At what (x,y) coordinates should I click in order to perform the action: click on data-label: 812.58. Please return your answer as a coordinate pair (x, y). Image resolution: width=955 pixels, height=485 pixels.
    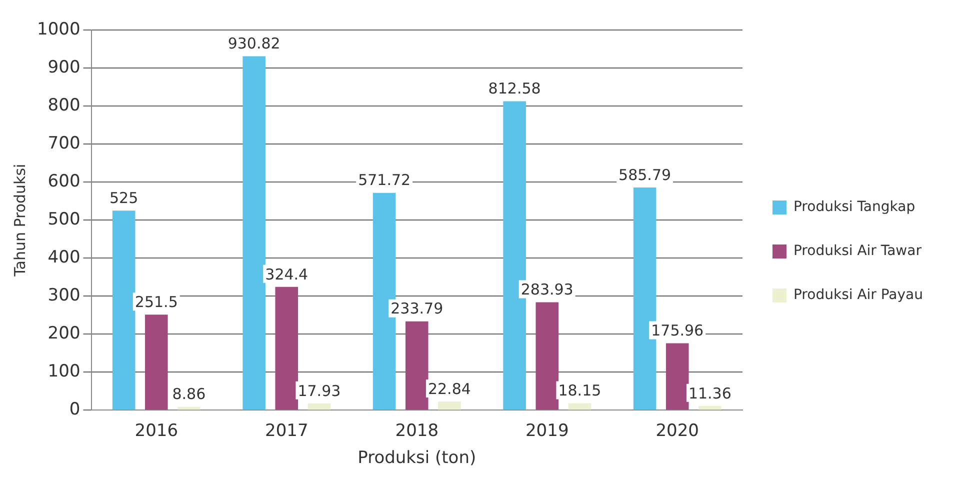
    Looking at the image, I should click on (514, 89).